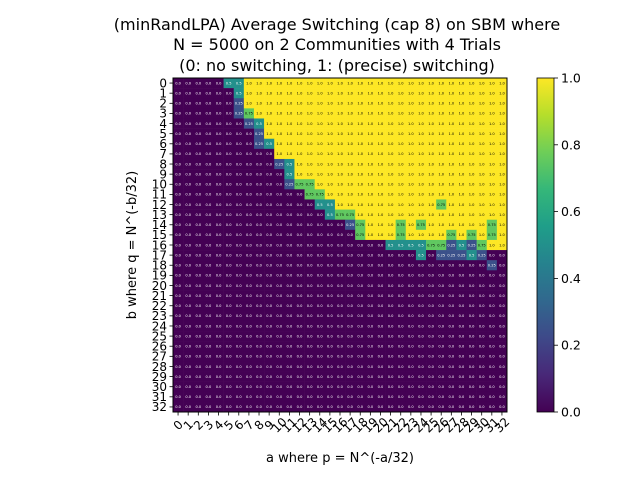 This screenshot has height=480, width=640. What do you see at coordinates (163, 124) in the screenshot?
I see `y-tick-label: 4` at bounding box center [163, 124].